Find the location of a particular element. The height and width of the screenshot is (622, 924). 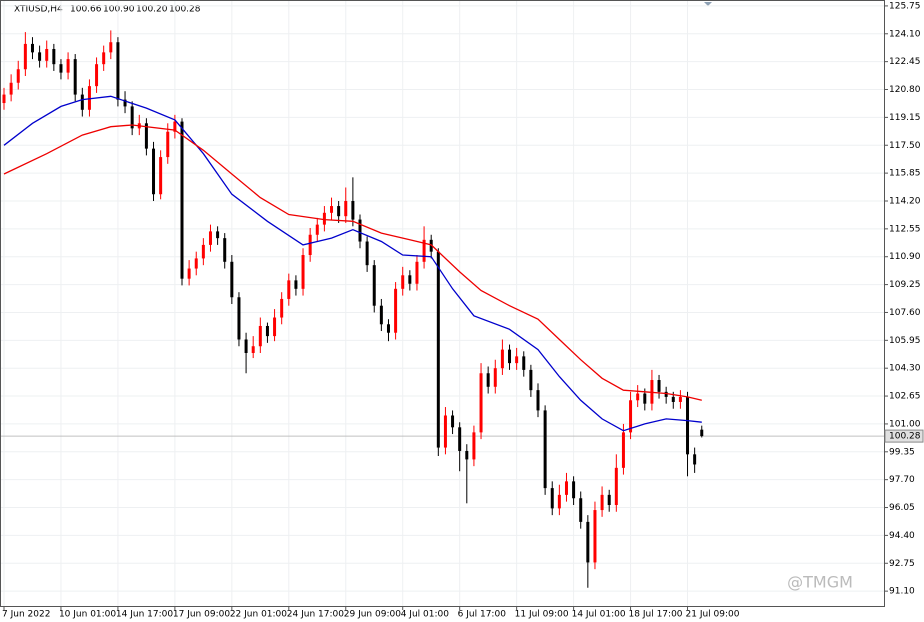

x-tick-label: 6 Jul 17:00 is located at coordinates (482, 615).